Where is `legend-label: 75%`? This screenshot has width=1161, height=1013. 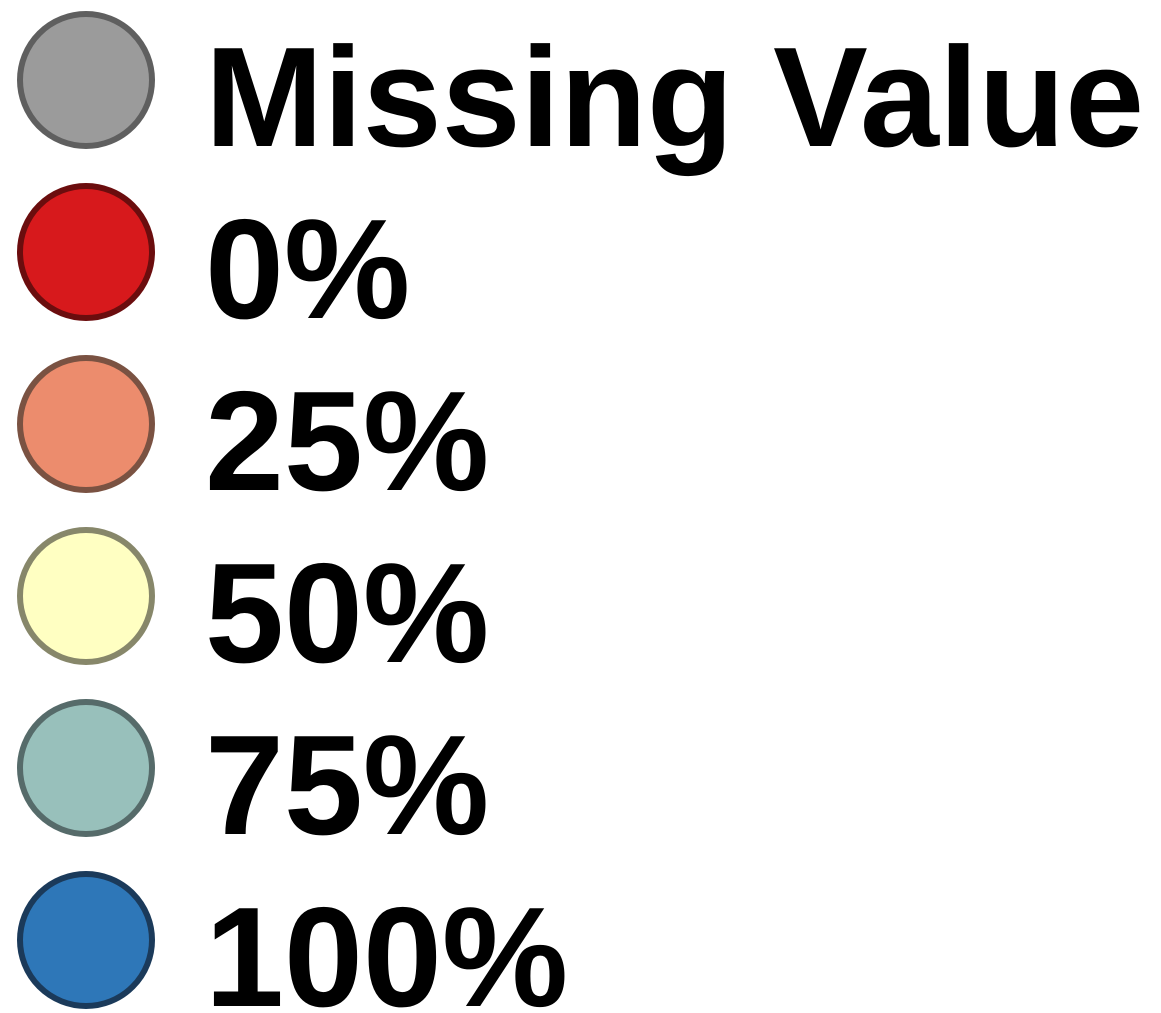
legend-label: 75% is located at coordinates (347, 785).